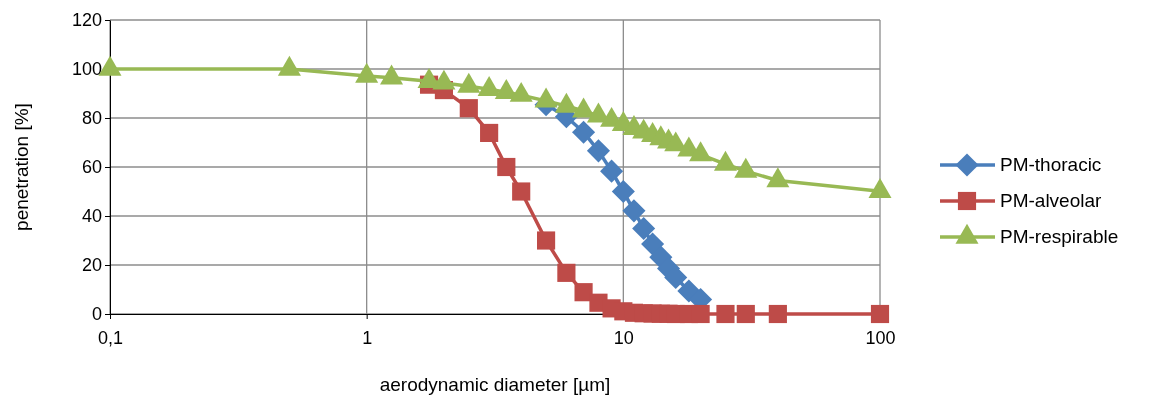 This screenshot has width=1159, height=403. What do you see at coordinates (110, 337) in the screenshot?
I see `x-tick-label: 0,1` at bounding box center [110, 337].